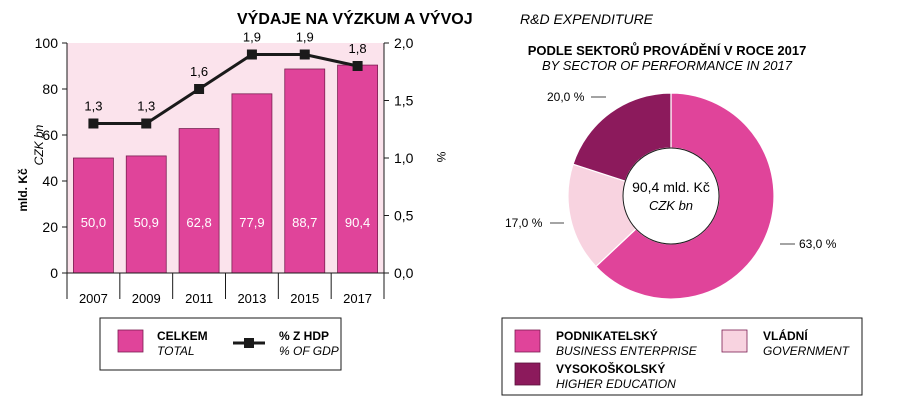 Image resolution: width=907 pixels, height=410 pixels. What do you see at coordinates (818, 244) in the screenshot?
I see `slice-label-business: 63,0 %` at bounding box center [818, 244].